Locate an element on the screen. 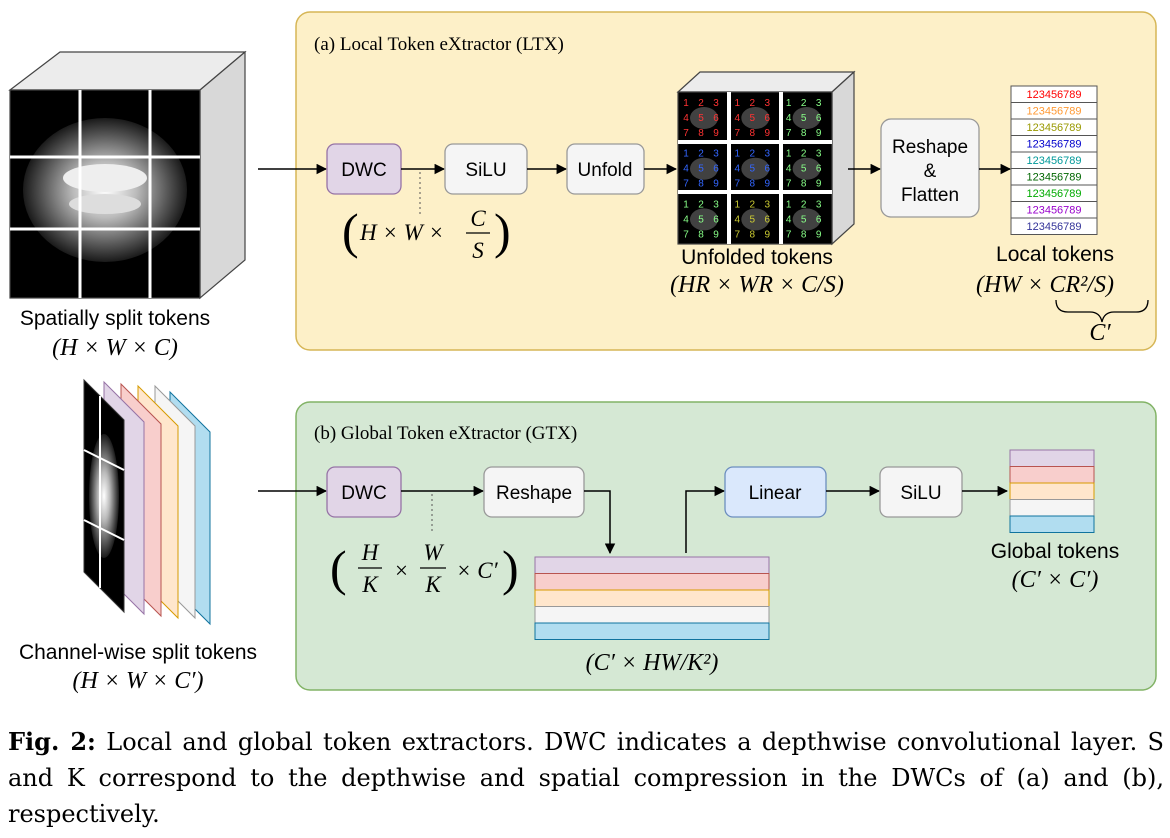 Image resolution: width=1170 pixels, height=838 pixels. ltx-silu-label: SiLU is located at coordinates (485, 170).